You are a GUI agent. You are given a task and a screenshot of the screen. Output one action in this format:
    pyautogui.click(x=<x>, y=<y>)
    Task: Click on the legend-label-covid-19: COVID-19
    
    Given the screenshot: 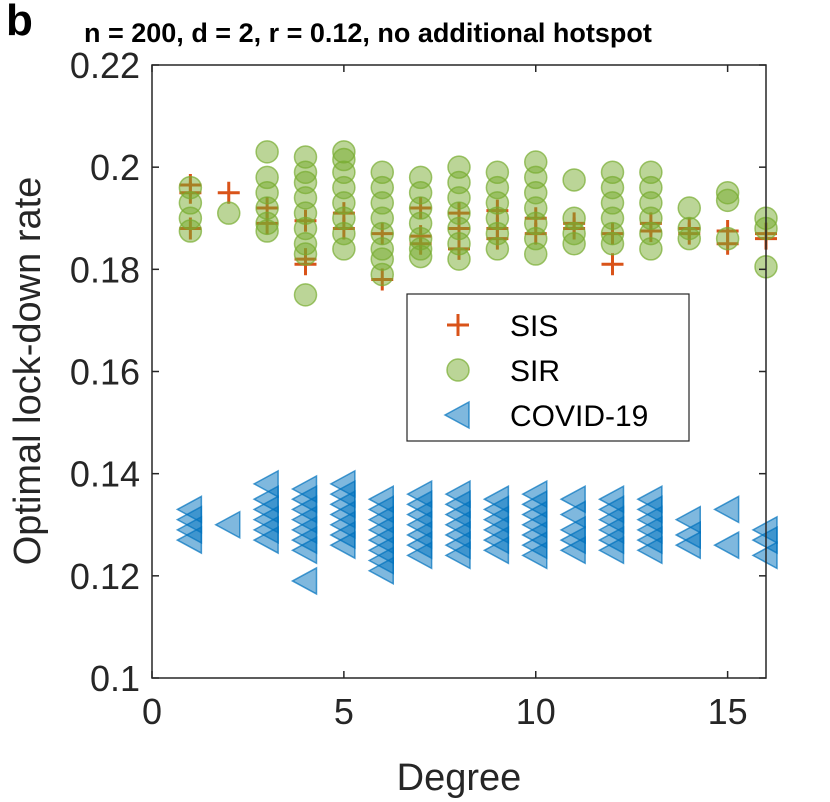 What is the action you would take?
    pyautogui.click(x=579, y=416)
    